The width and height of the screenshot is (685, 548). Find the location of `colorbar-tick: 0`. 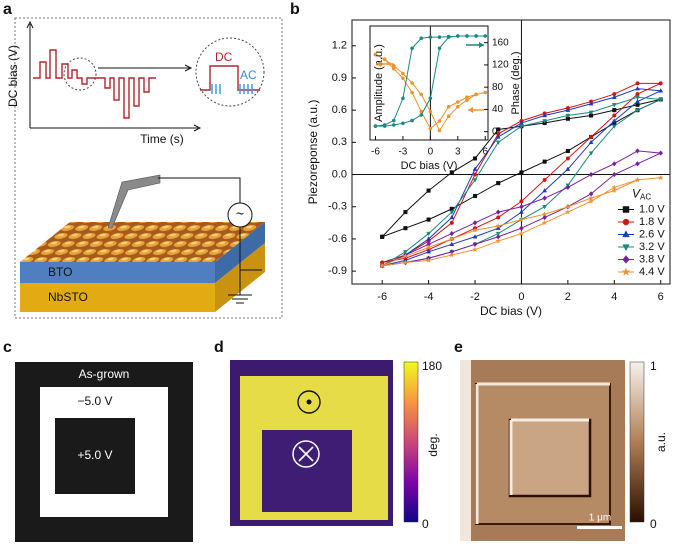

colorbar-tick: 0 is located at coordinates (425, 524).